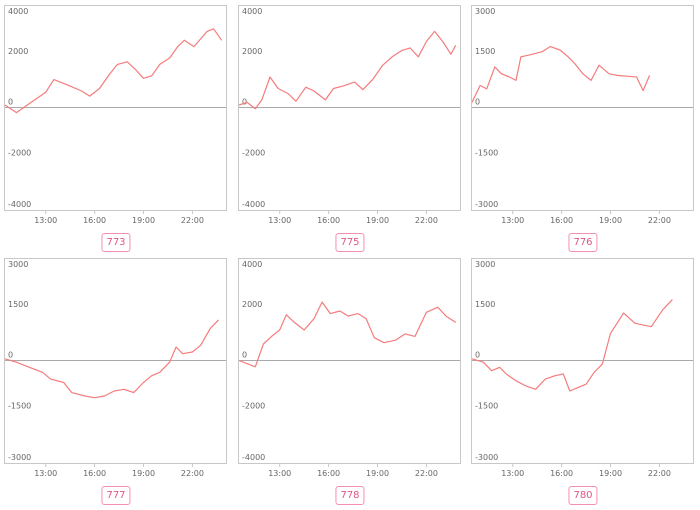  Describe the element at coordinates (582, 495) in the screenshot. I see `chart-id-badge: 780` at that location.